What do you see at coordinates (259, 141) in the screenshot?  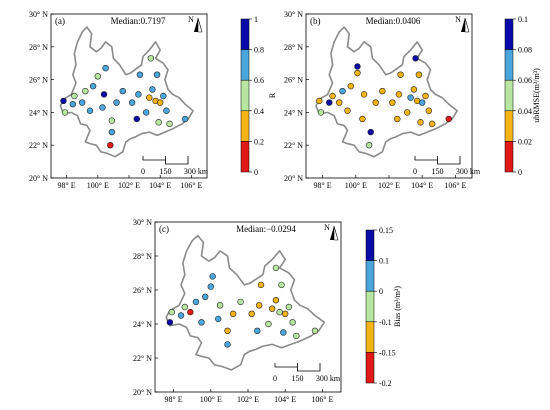 I see `colorbar-tick-label: 0.2` at bounding box center [259, 141].